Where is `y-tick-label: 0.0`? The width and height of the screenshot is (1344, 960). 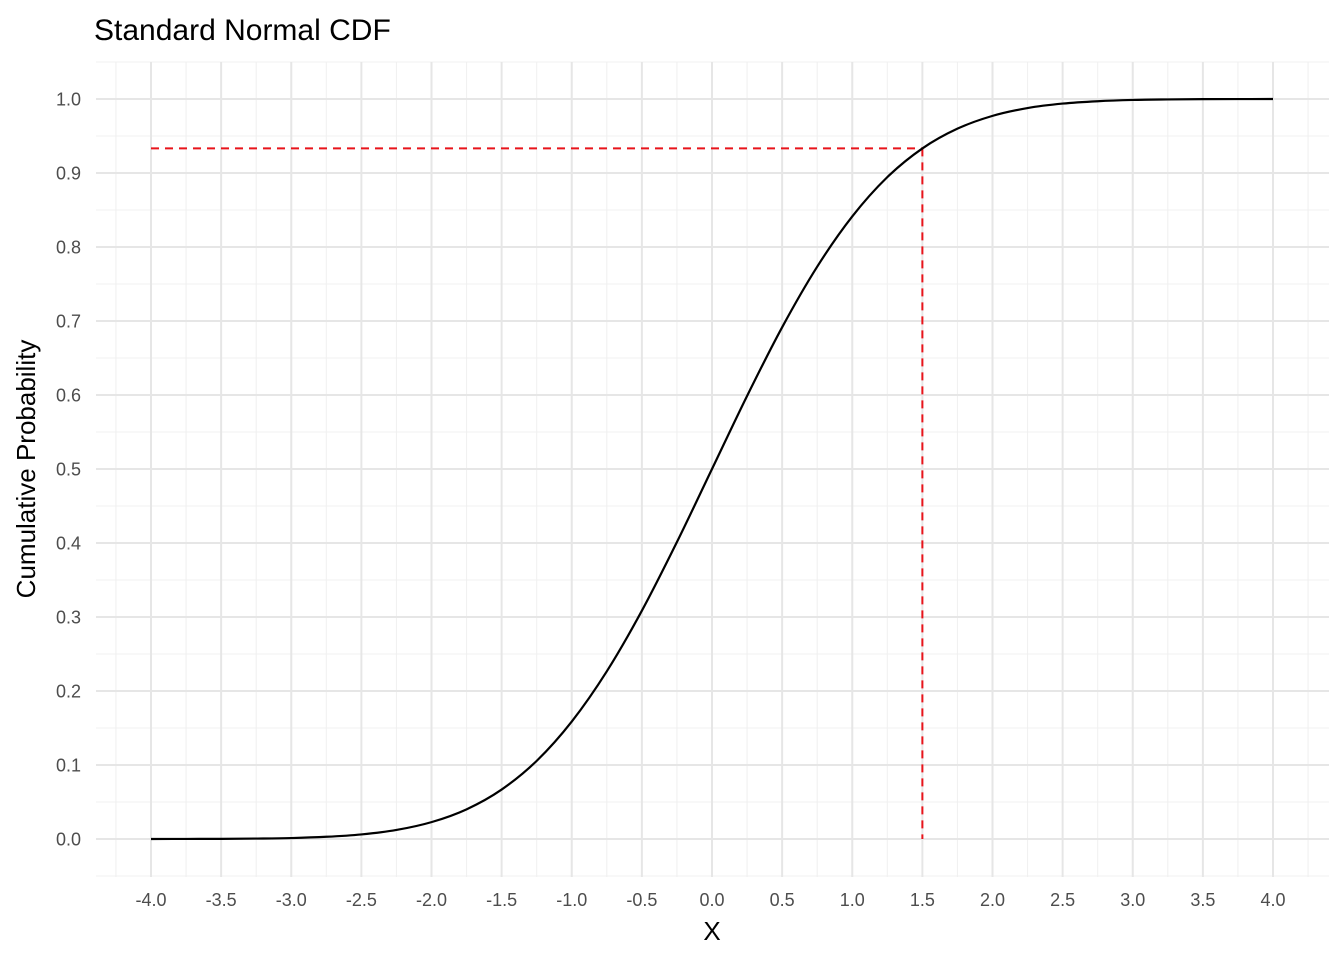 y-tick-label: 0.0 is located at coordinates (68, 840).